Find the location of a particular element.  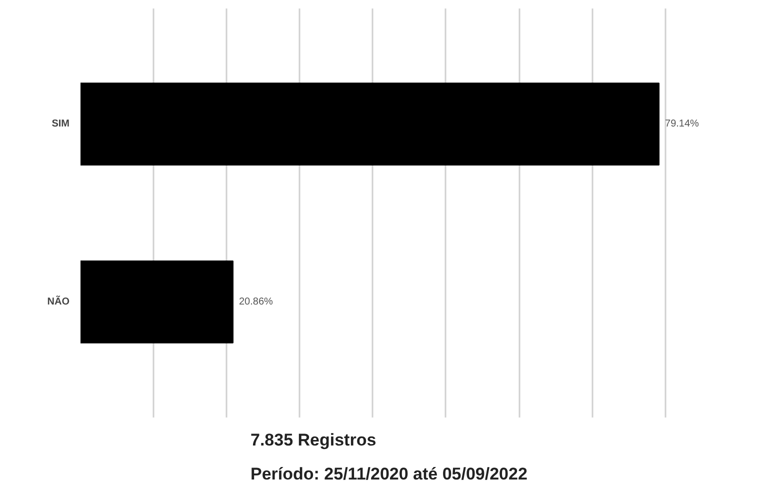

data-label: 20.86% is located at coordinates (256, 302).